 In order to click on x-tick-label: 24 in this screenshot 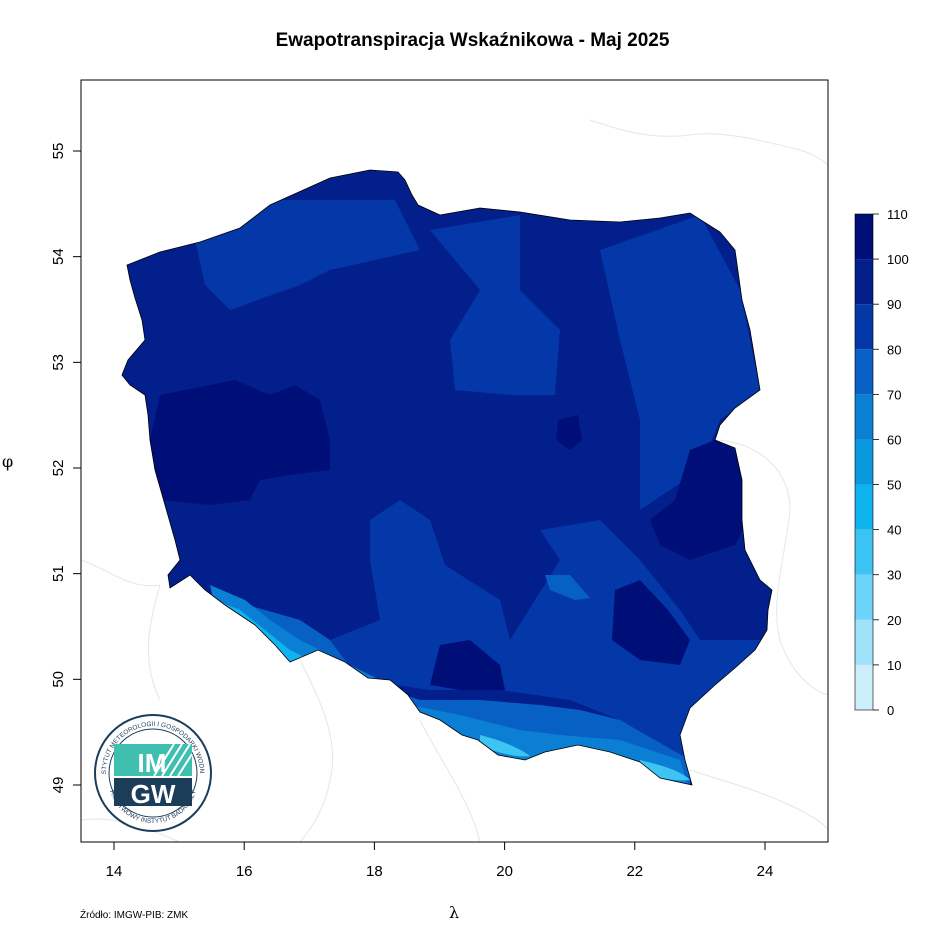, I will do `click(765, 871)`.